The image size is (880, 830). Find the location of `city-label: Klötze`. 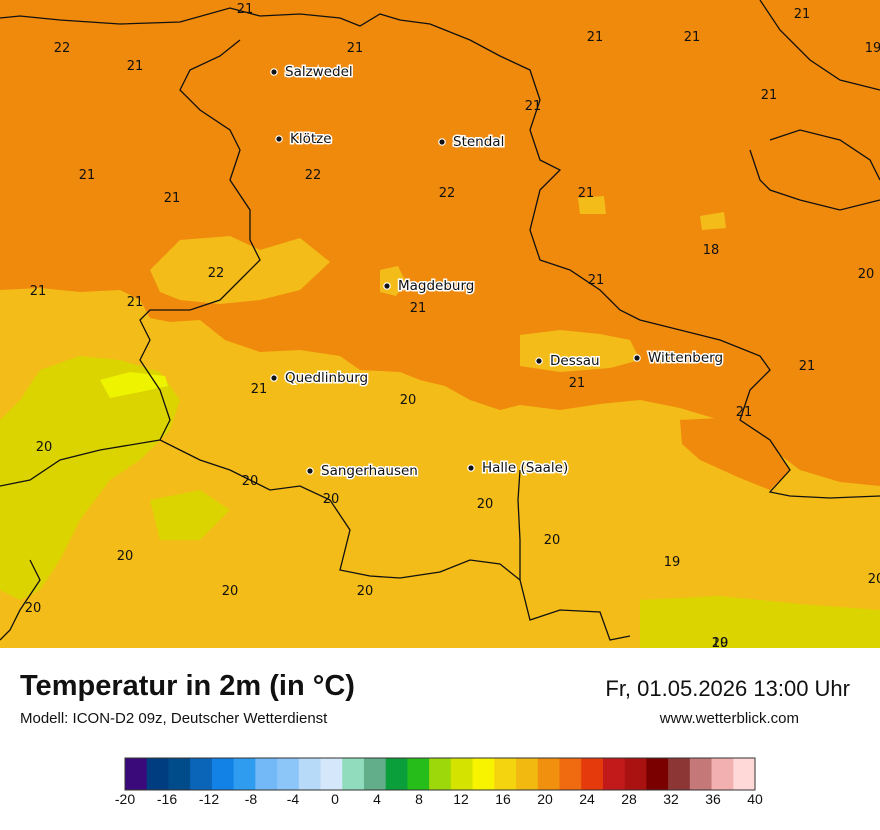

city-label: Klötze is located at coordinates (311, 139).